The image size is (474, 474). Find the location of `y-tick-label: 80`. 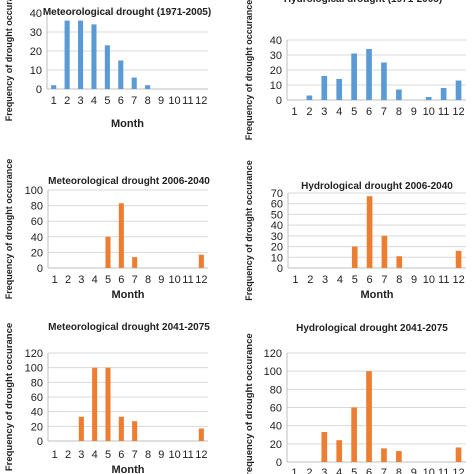

y-tick-label: 80 is located at coordinates (37, 207).